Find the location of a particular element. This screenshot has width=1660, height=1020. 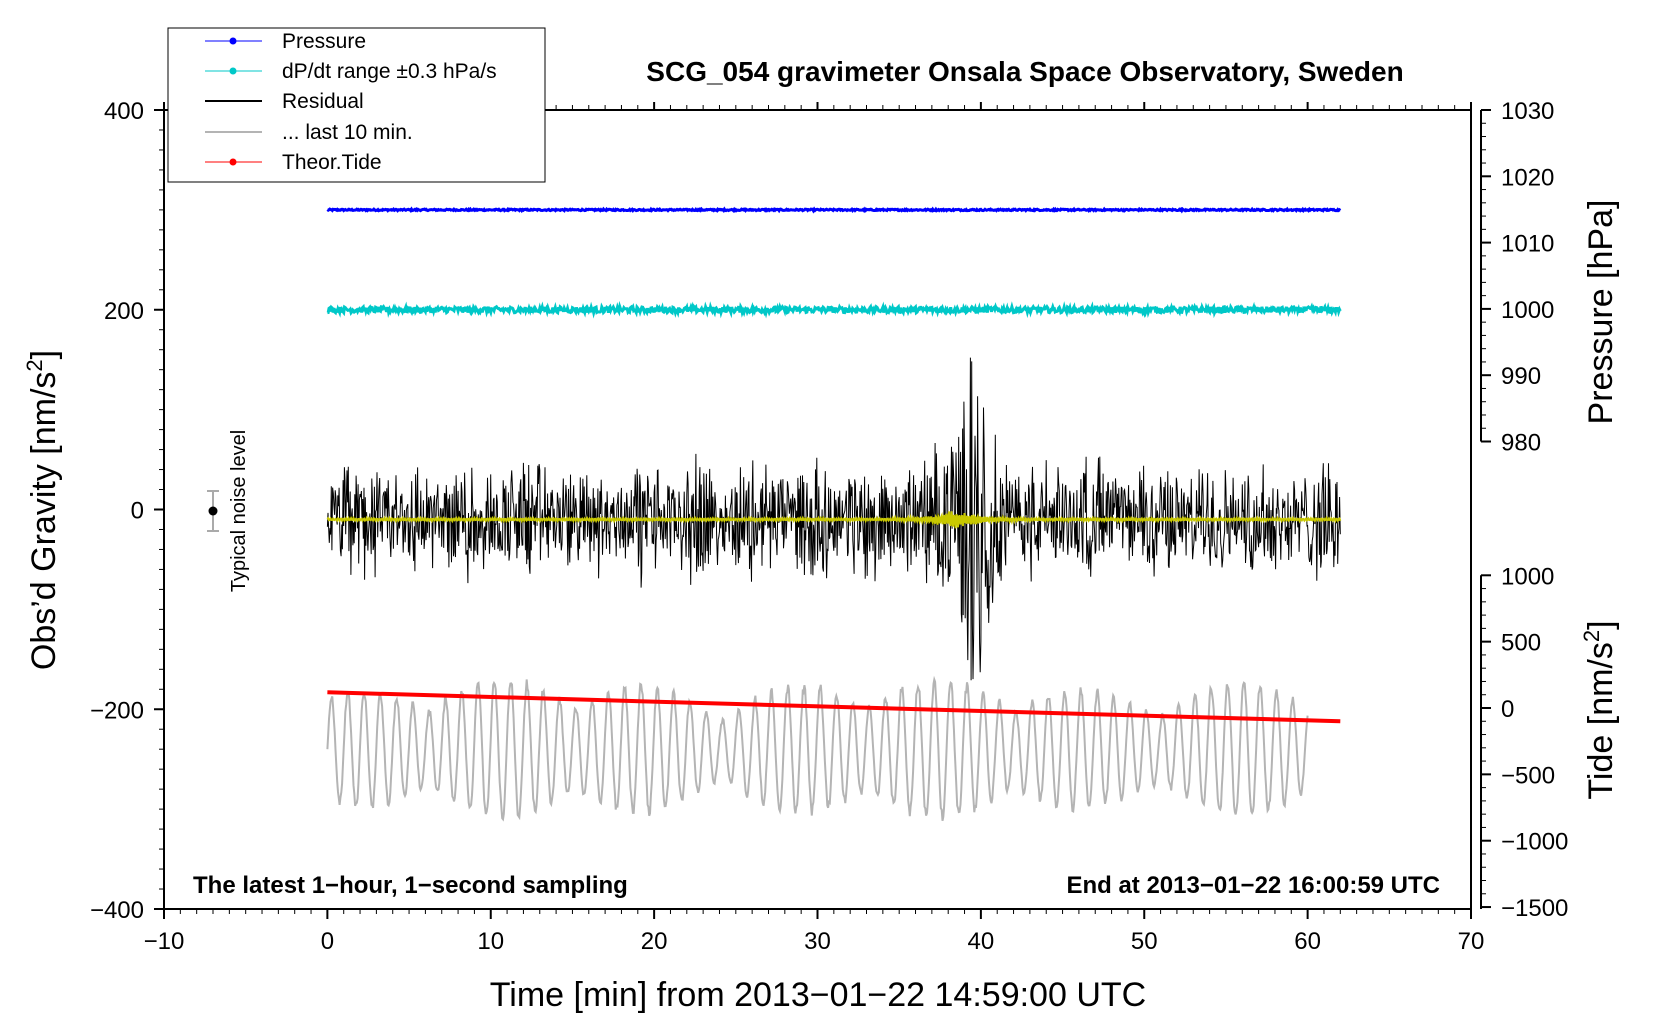

y-tick-label-tide-1: 500 is located at coordinates (1521, 643).